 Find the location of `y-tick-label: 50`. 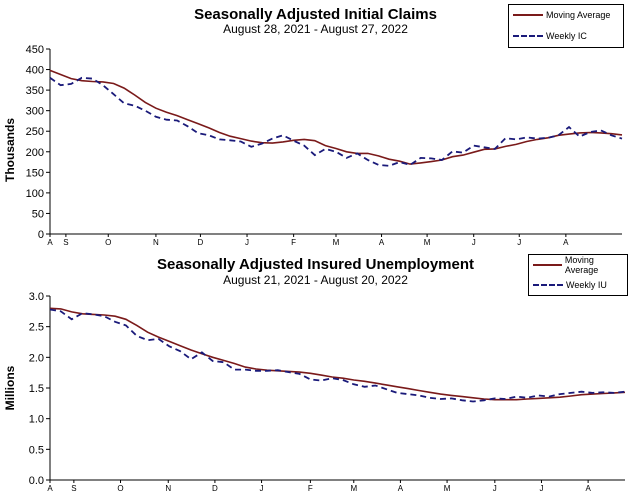

y-tick-label: 50 is located at coordinates (38, 214).